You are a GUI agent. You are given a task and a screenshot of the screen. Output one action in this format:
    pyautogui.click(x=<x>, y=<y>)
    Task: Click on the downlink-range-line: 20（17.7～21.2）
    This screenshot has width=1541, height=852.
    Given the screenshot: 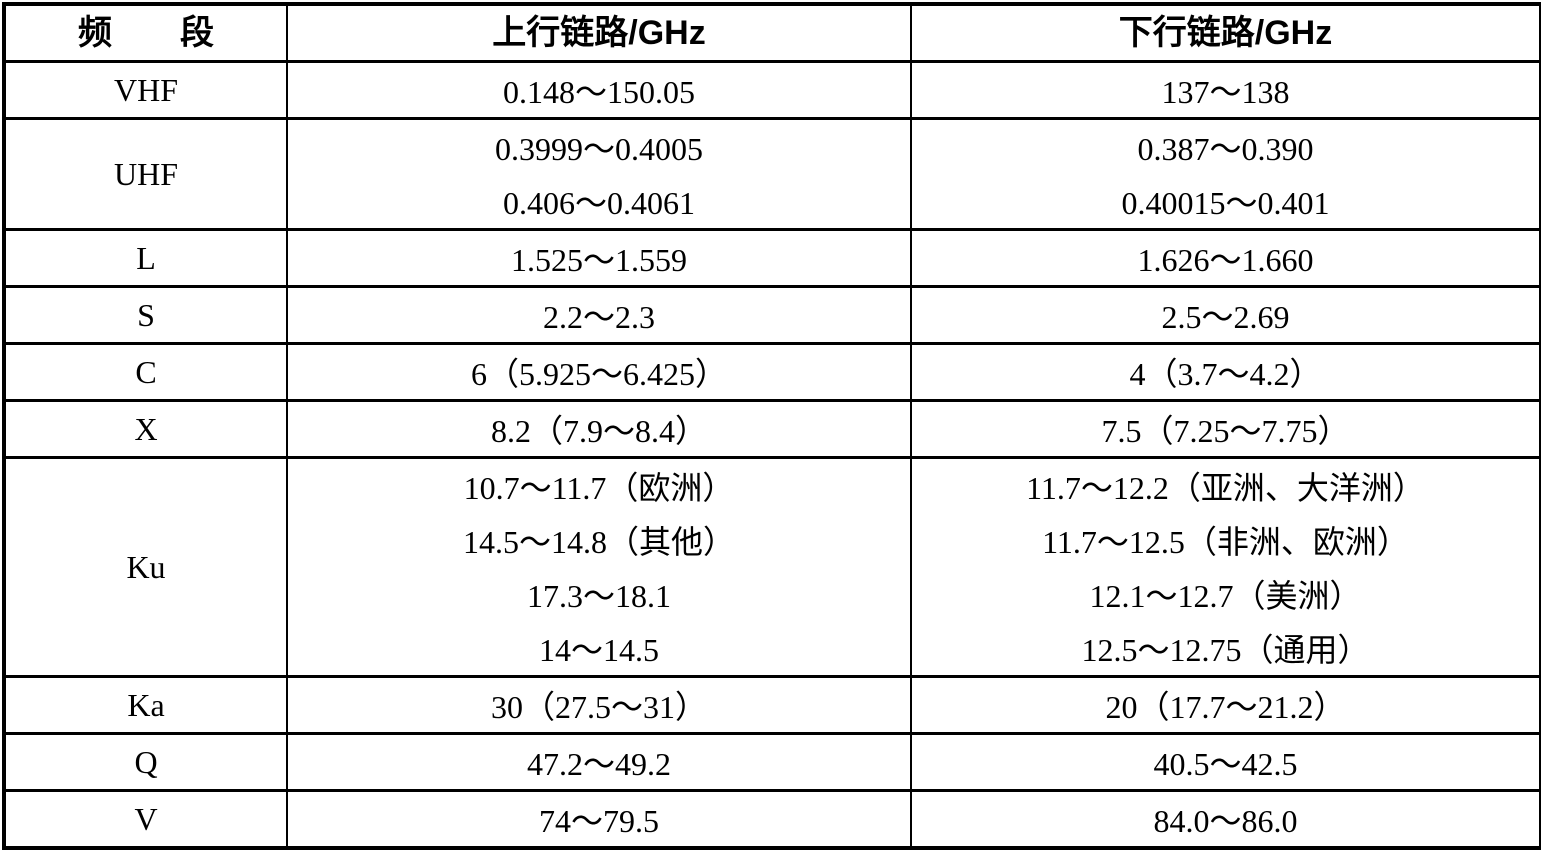 What is the action you would take?
    pyautogui.click(x=1225, y=707)
    